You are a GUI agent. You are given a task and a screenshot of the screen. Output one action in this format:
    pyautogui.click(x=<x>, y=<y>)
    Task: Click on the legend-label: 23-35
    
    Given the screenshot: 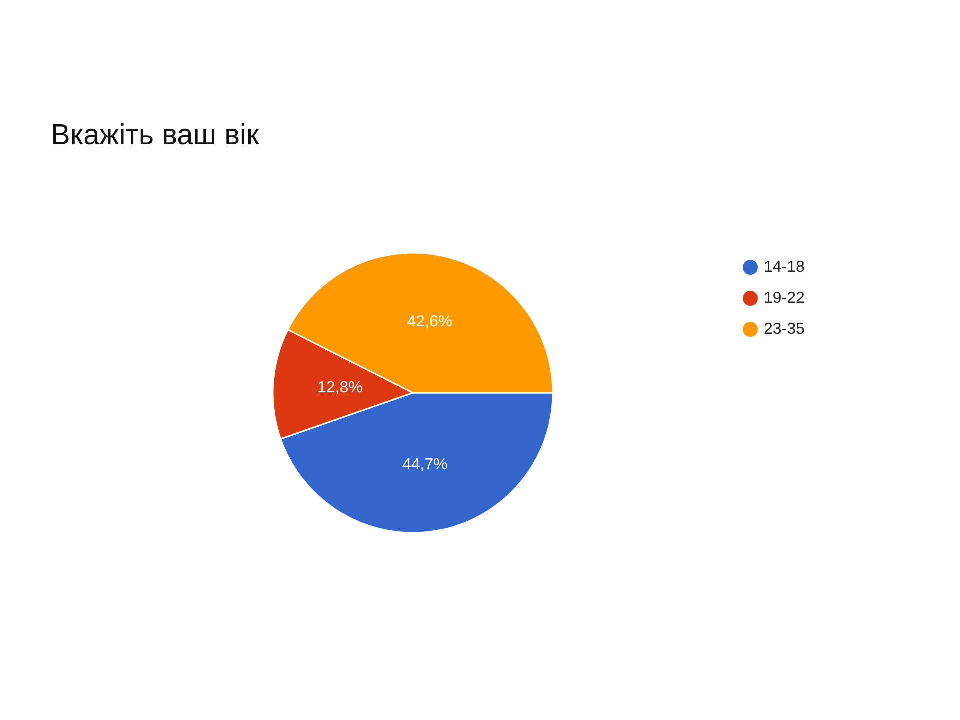 What is the action you would take?
    pyautogui.click(x=785, y=329)
    